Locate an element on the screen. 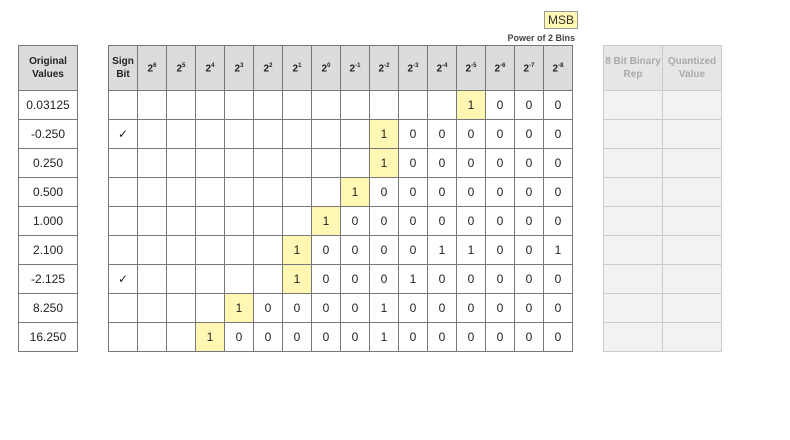  original-value-cell: 16.250 is located at coordinates (48, 337).